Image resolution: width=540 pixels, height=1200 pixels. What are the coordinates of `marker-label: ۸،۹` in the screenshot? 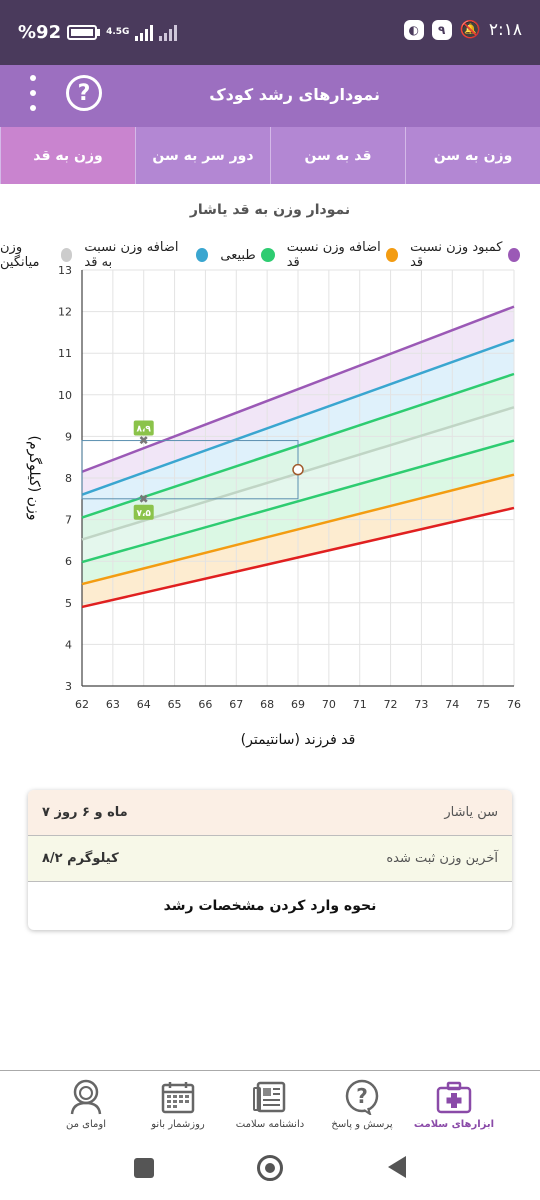 It's located at (144, 430).